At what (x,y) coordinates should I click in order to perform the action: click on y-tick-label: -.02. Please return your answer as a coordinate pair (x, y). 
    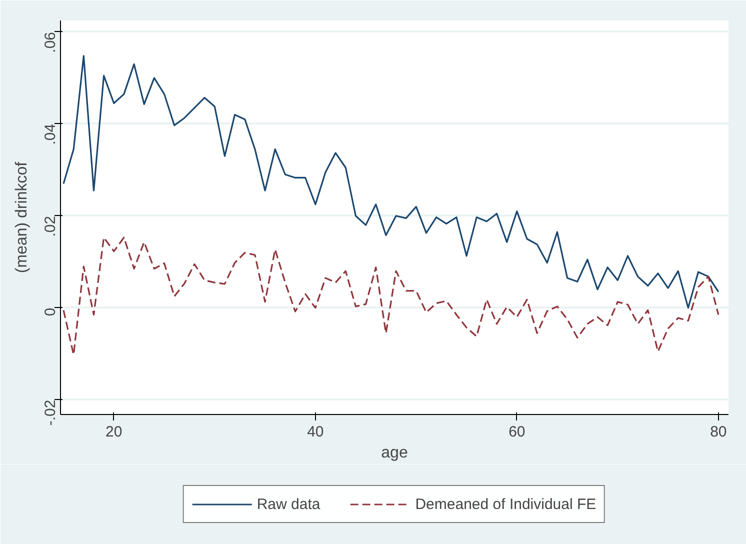
    Looking at the image, I should click on (50, 413).